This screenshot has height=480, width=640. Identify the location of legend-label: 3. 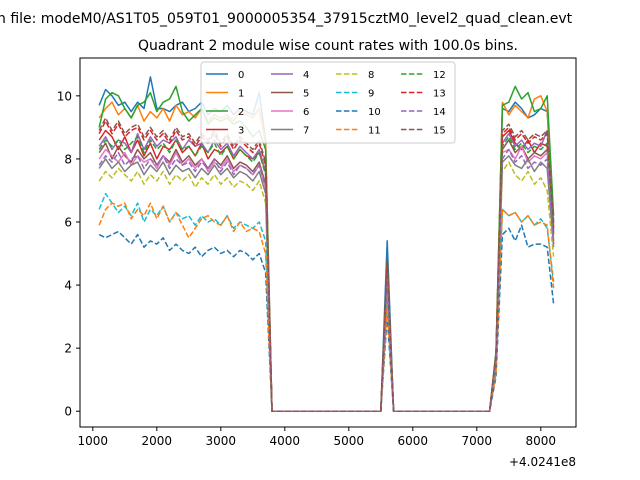
(241, 131).